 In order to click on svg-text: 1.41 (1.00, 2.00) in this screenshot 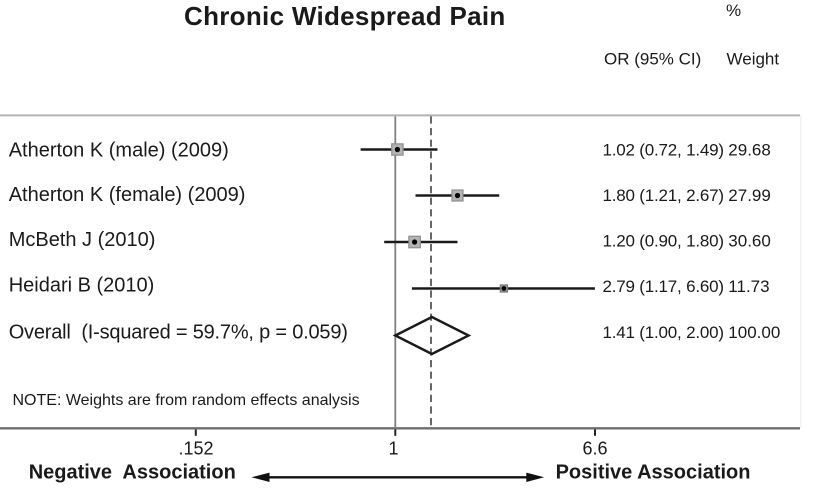, I will do `click(663, 332)`.